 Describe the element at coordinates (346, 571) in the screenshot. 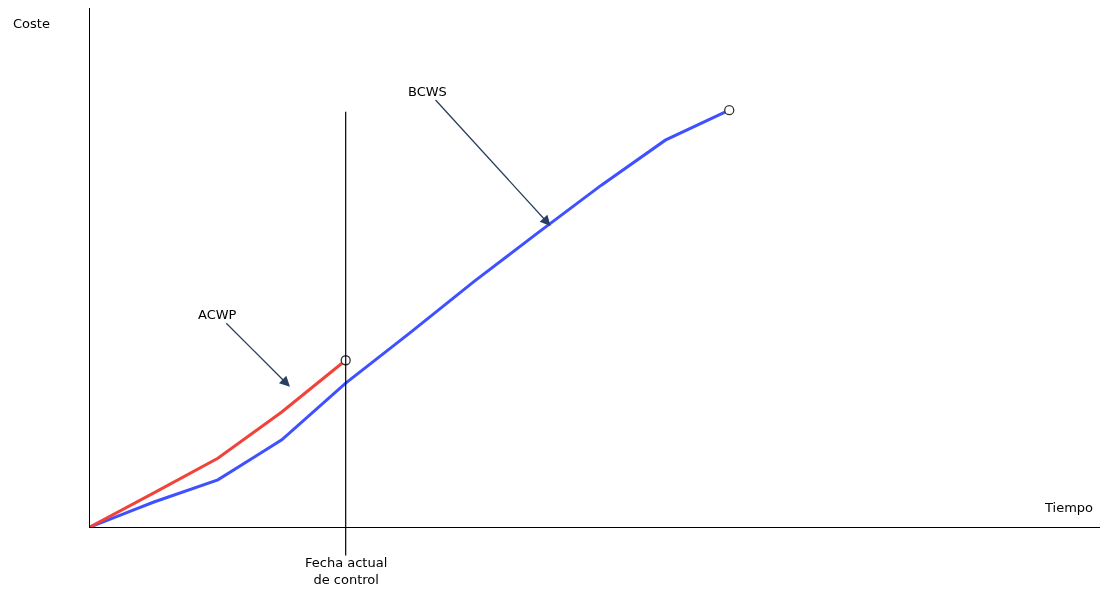

I see `text: Fecha actual de control` at that location.